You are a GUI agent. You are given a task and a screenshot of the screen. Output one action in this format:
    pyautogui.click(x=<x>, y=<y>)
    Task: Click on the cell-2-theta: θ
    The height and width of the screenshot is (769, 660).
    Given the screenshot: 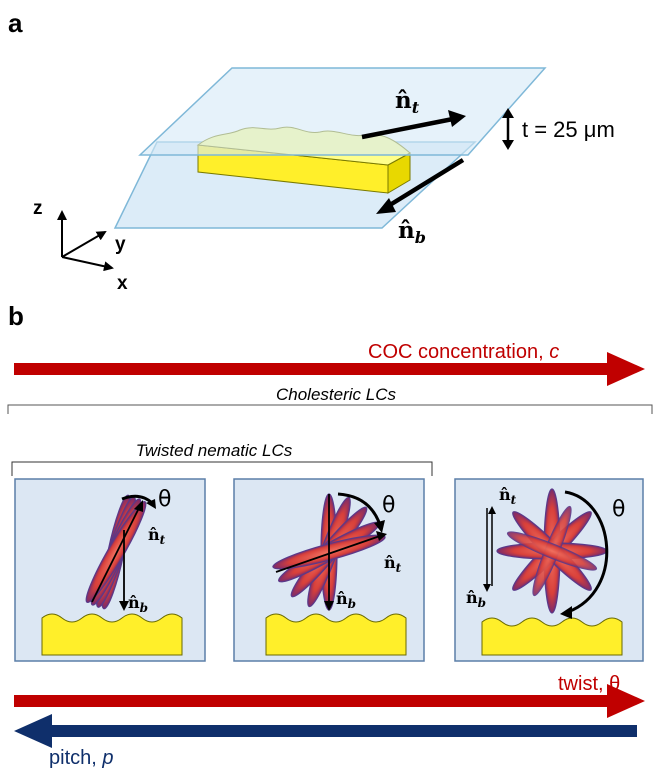 What is the action you would take?
    pyautogui.click(x=388, y=505)
    